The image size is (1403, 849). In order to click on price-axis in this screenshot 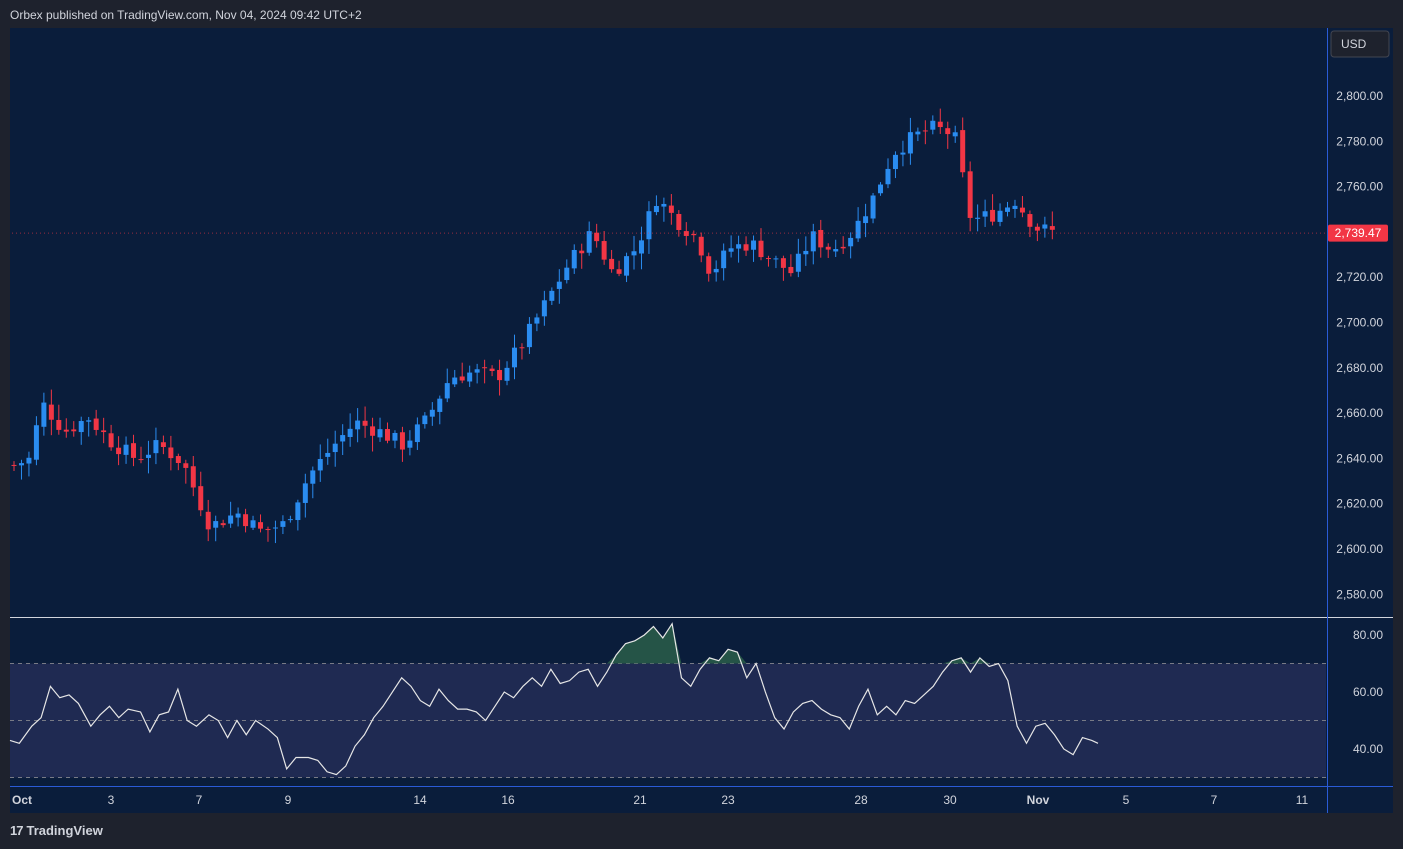, I will do `click(1360, 322)`.